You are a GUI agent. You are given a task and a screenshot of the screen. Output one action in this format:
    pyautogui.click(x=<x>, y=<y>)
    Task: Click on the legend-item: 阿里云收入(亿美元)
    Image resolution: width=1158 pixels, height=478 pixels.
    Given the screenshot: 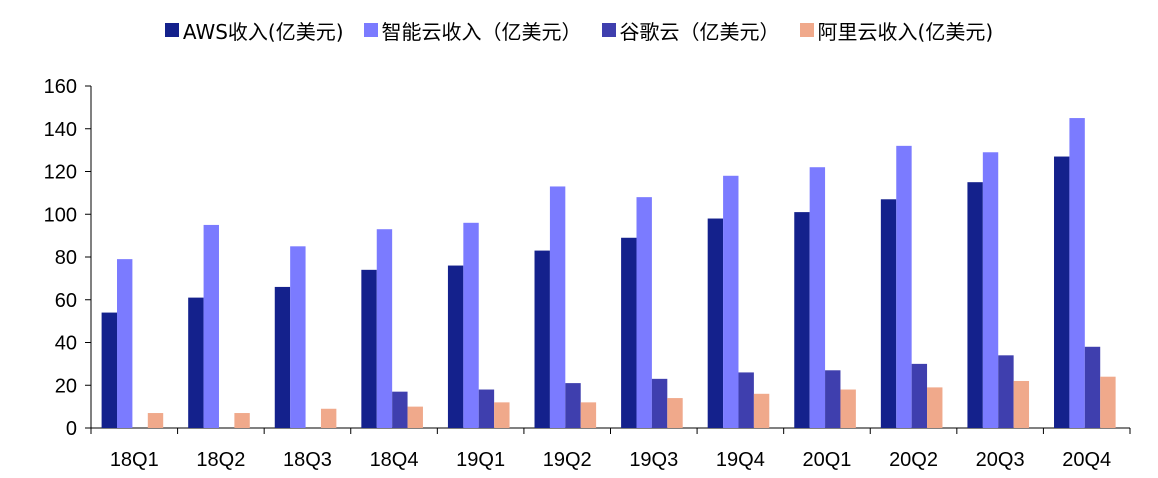 What is the action you would take?
    pyautogui.click(x=896, y=30)
    